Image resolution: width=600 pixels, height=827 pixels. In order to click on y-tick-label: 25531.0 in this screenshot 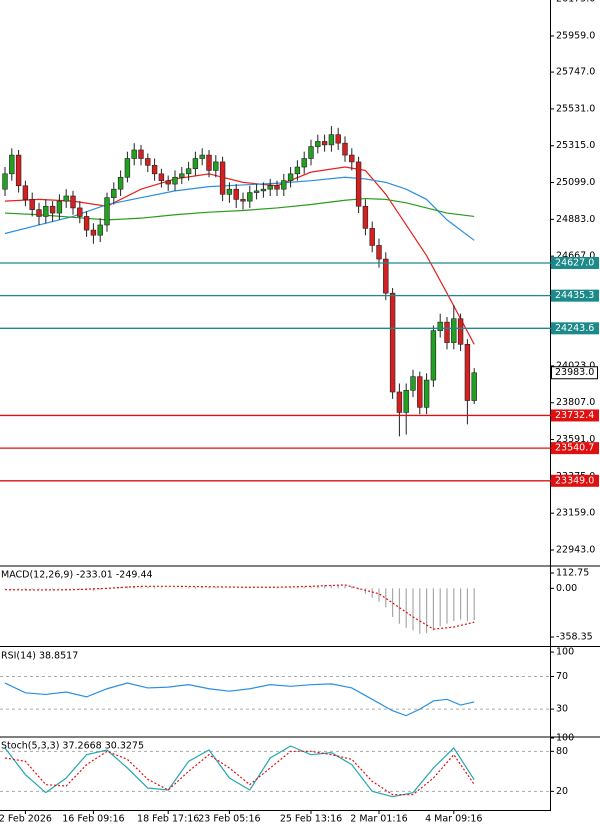, I will do `click(575, 108)`.